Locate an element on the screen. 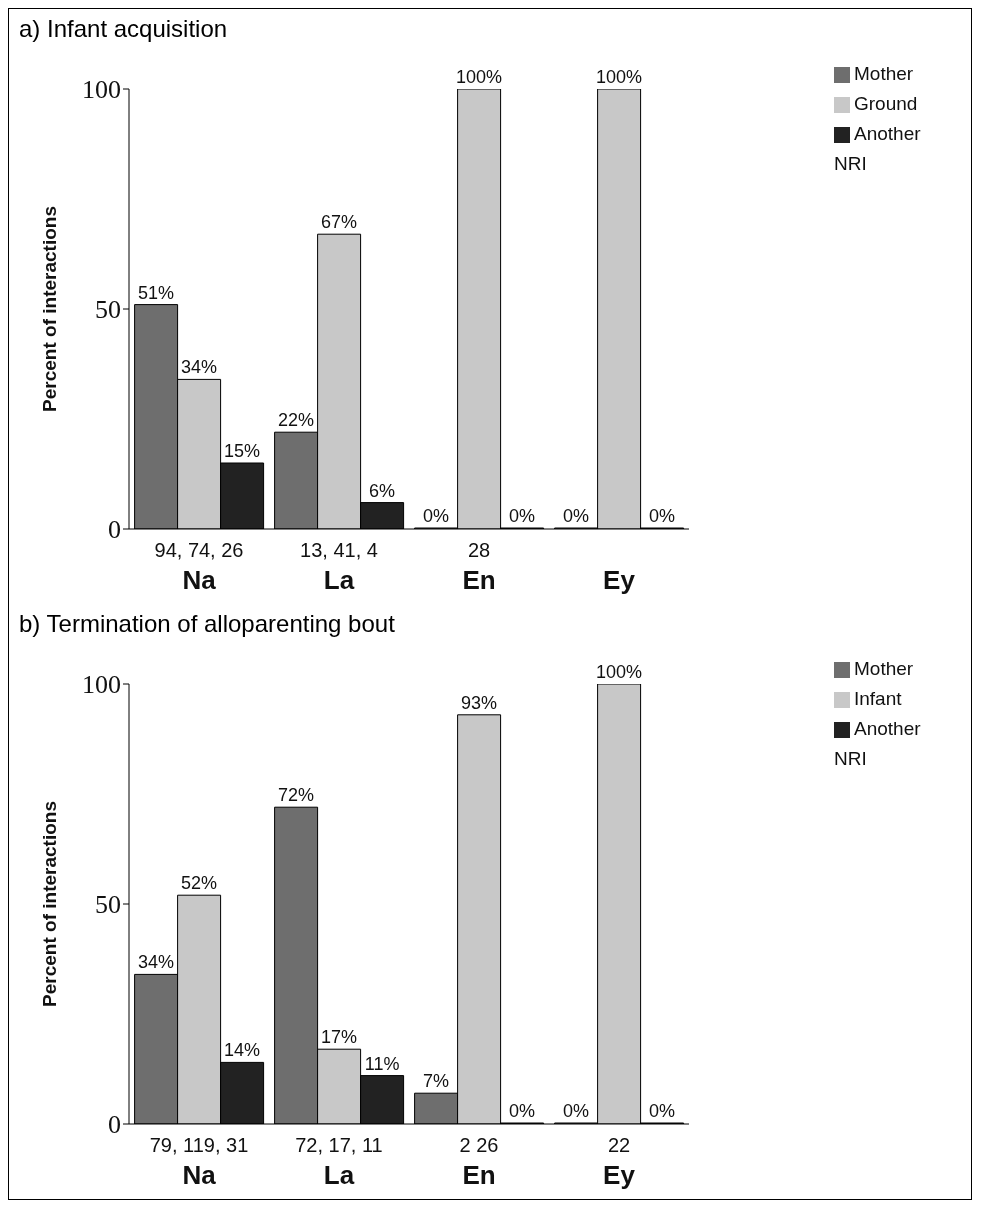  text: 28 is located at coordinates (479, 550).